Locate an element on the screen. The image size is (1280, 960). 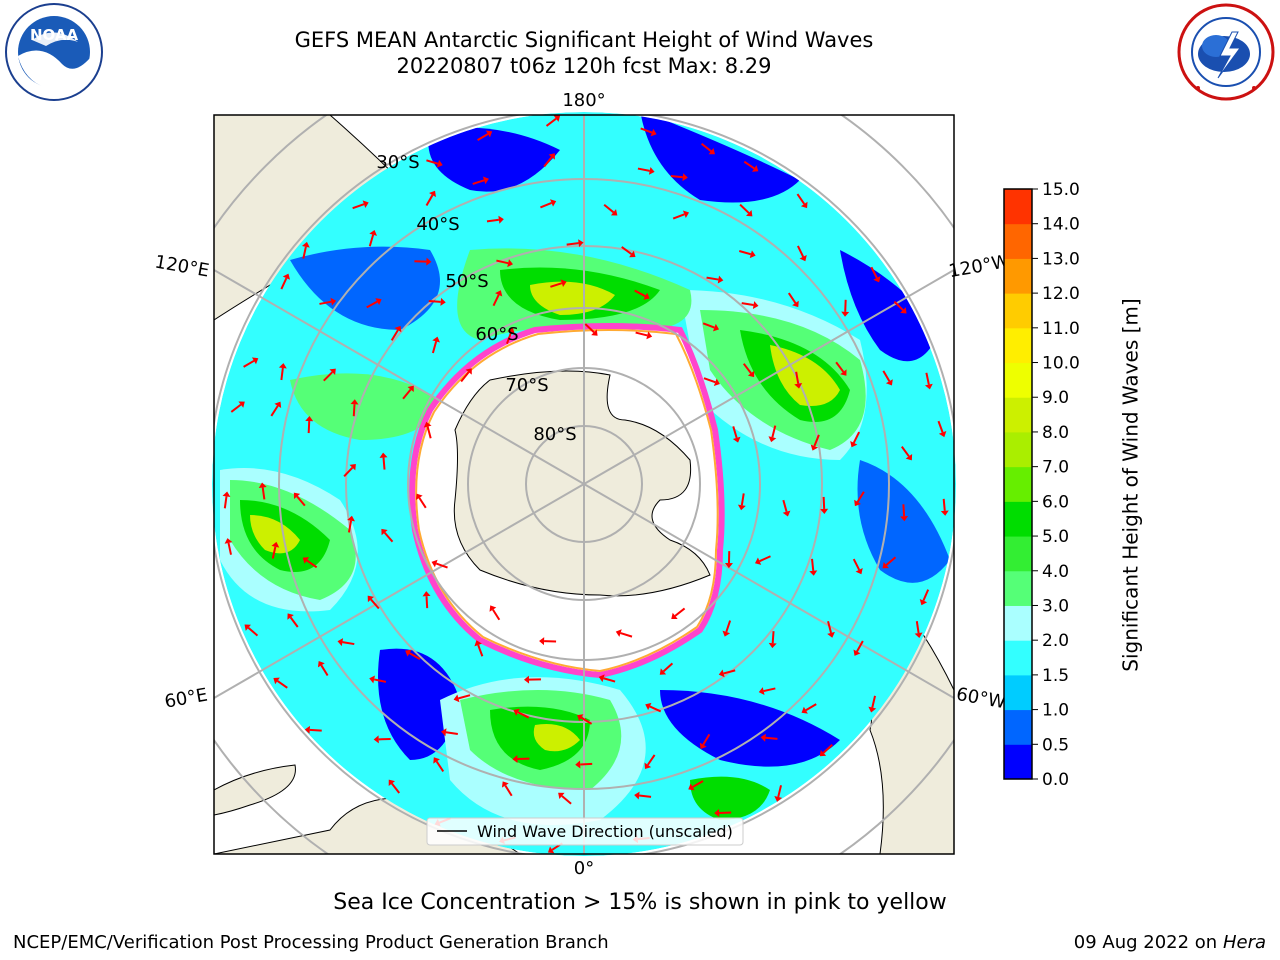
footer-date-text: 09 Aug 2022 on is located at coordinates (1145, 942).